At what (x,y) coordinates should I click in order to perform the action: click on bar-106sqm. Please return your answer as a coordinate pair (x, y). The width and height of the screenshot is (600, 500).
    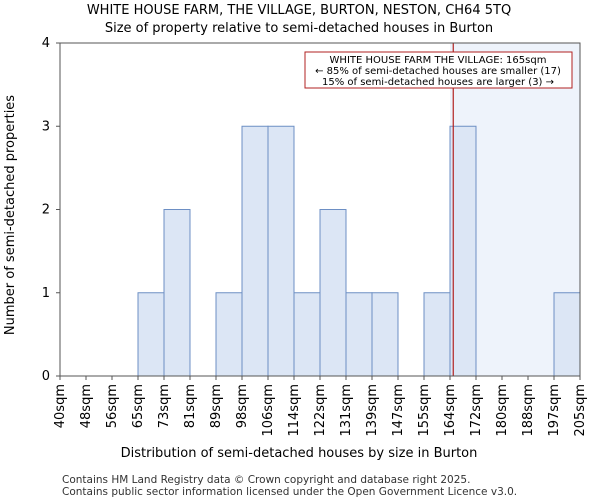
    Looking at the image, I should click on (281, 251).